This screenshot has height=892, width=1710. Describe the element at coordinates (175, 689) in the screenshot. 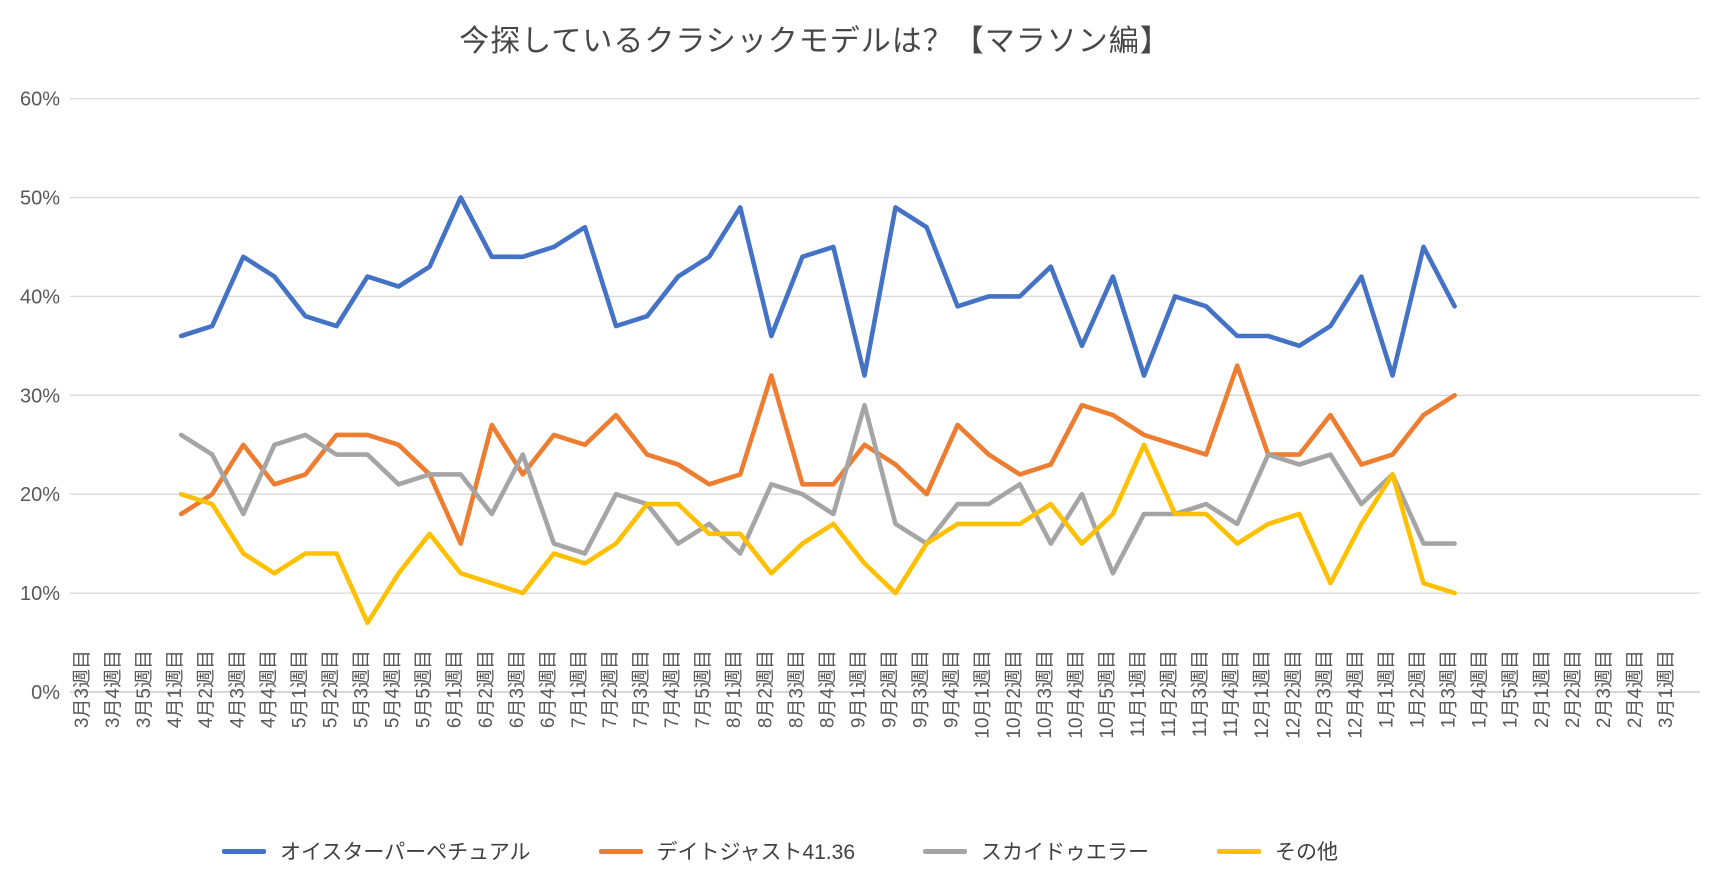

I see `x-tick-label: 4月1週目` at that location.